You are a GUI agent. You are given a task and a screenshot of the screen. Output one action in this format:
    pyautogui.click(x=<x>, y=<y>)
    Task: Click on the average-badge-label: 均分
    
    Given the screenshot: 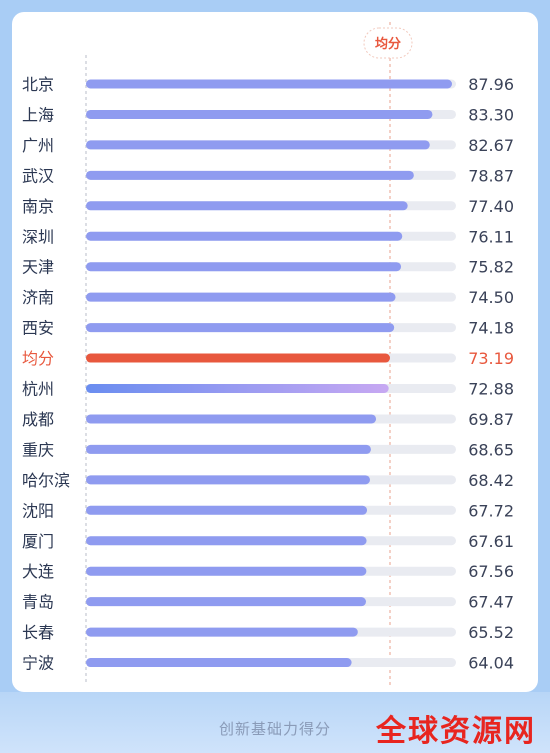 What is the action you would take?
    pyautogui.click(x=388, y=44)
    